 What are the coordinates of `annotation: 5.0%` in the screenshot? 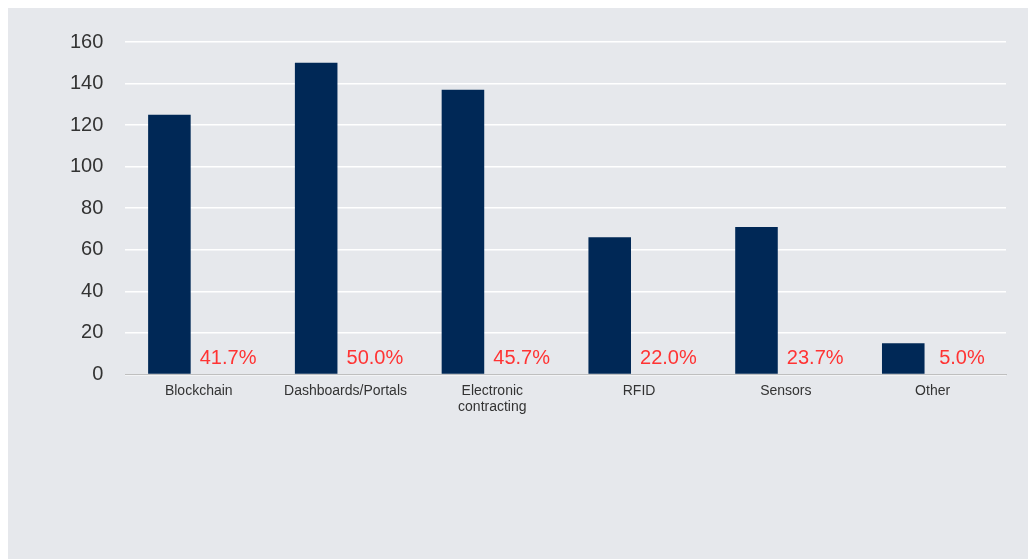 It's located at (962, 356).